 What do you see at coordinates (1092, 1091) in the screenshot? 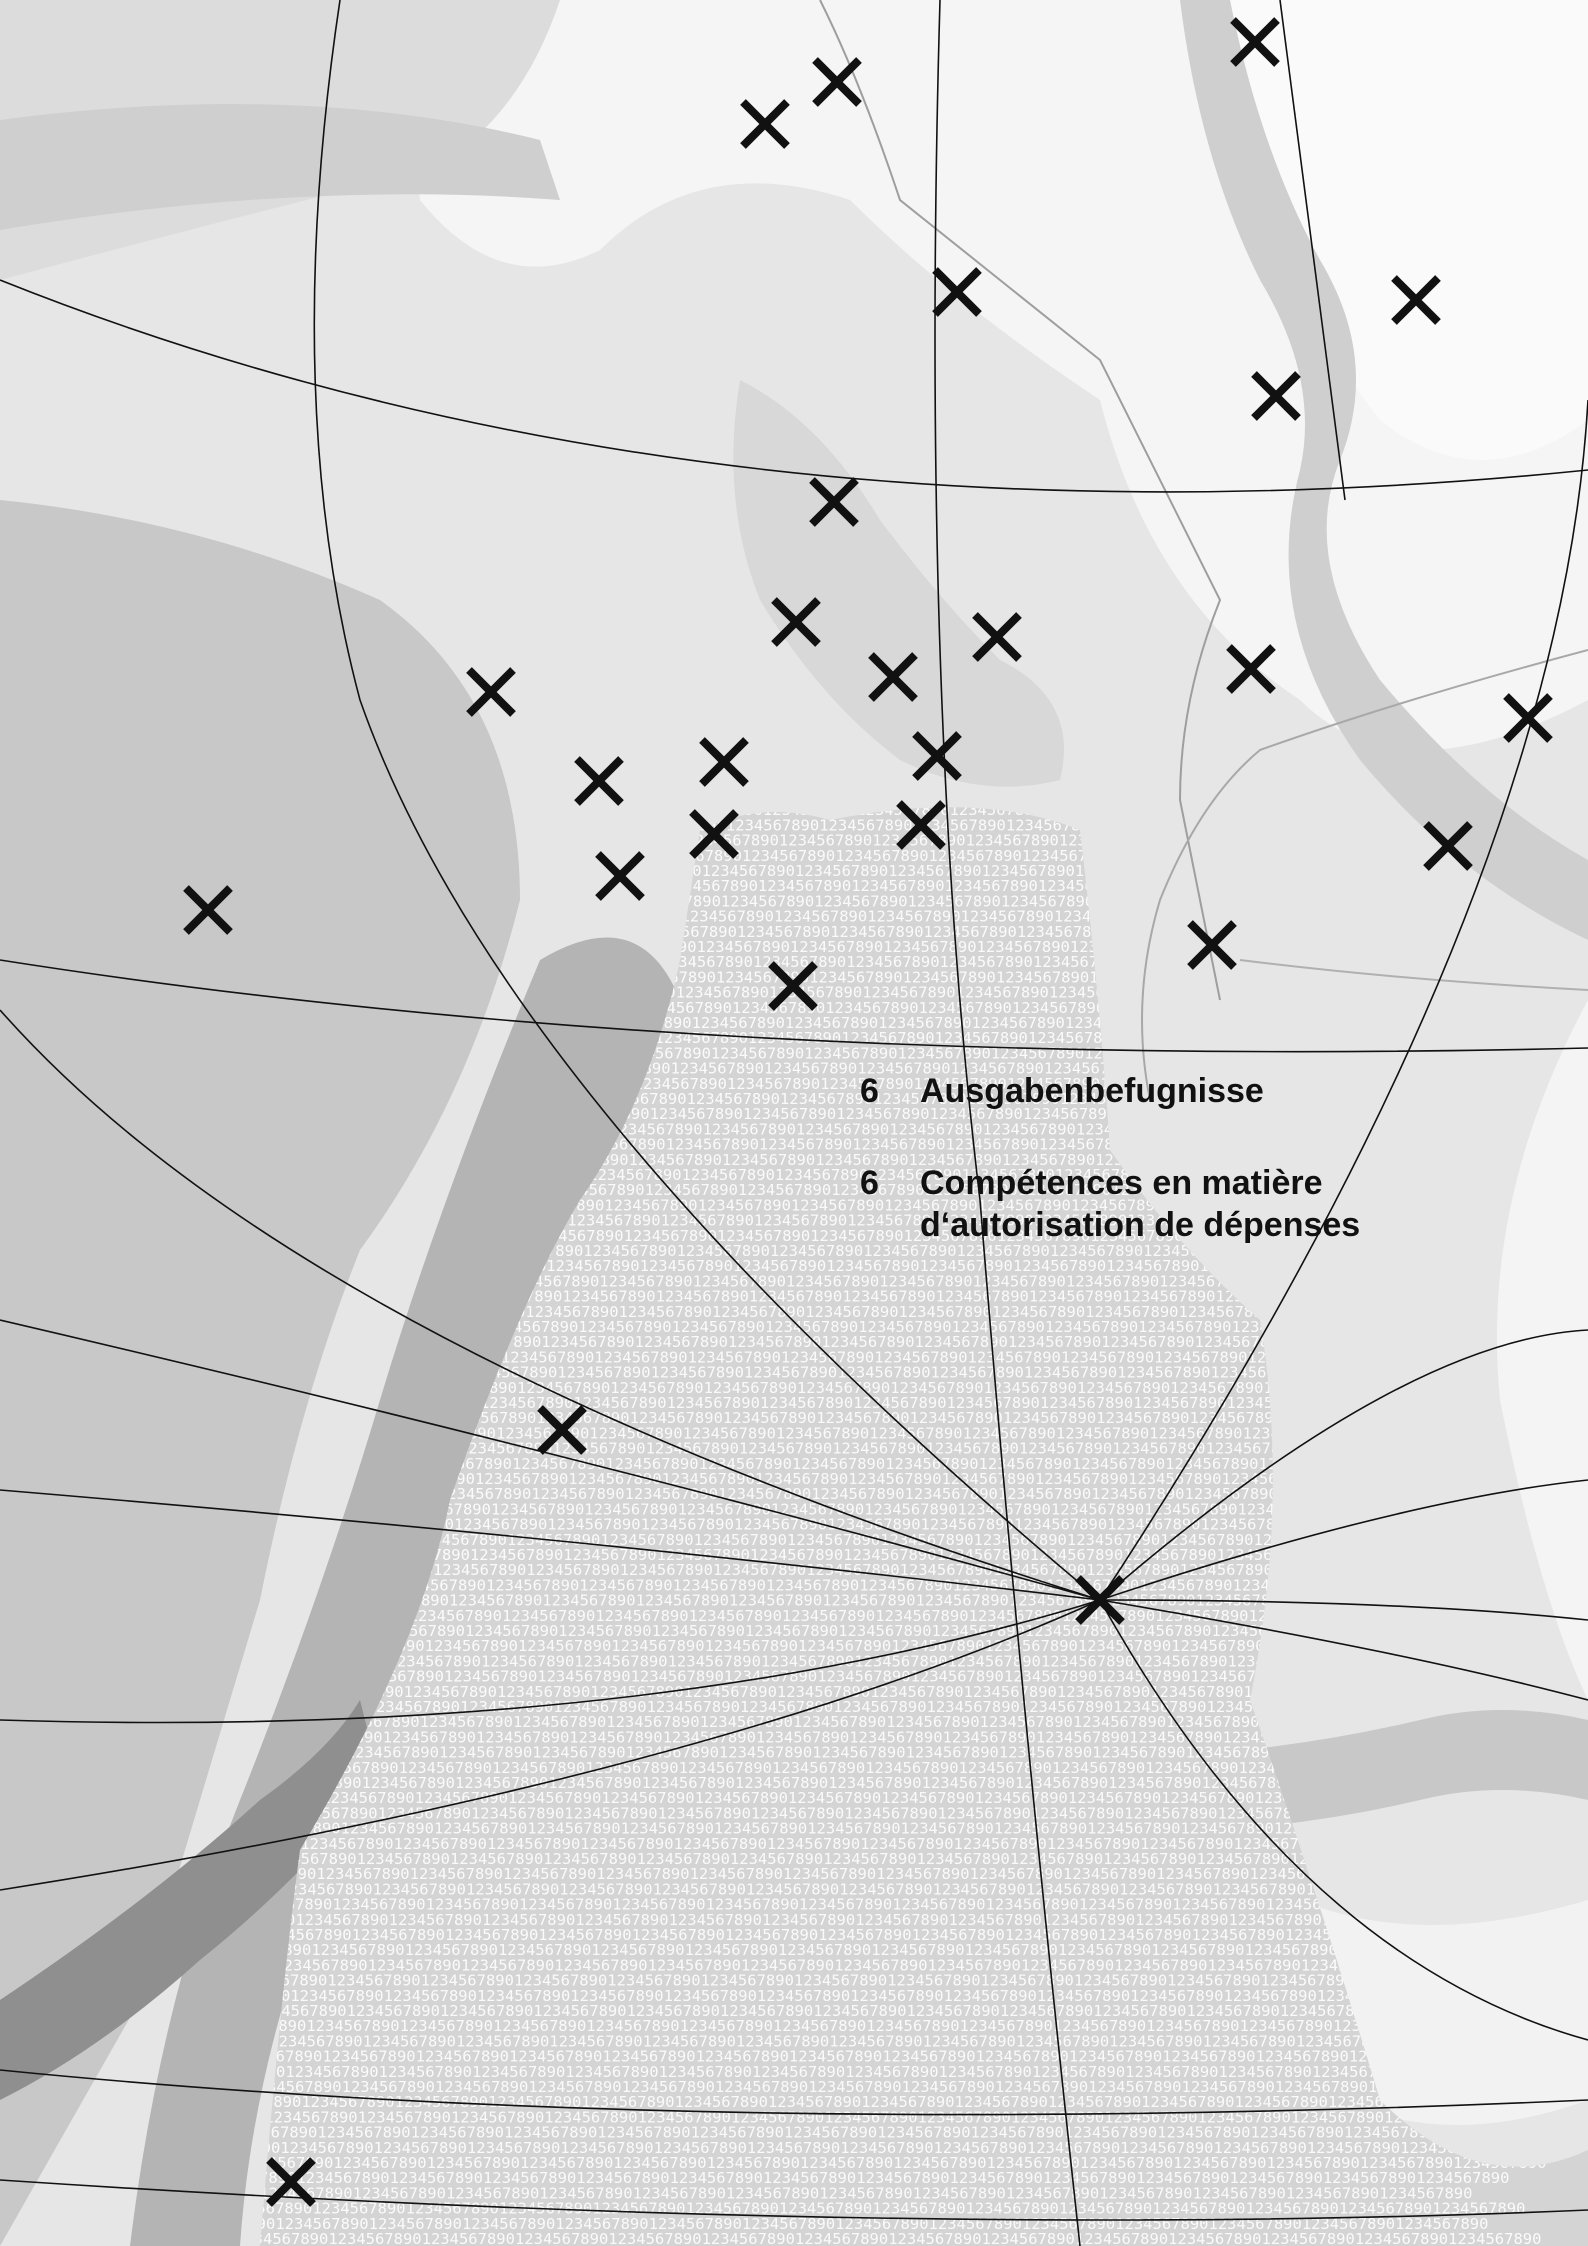
I see `section-title-de: Ausgabenbefugnisse` at bounding box center [1092, 1091].